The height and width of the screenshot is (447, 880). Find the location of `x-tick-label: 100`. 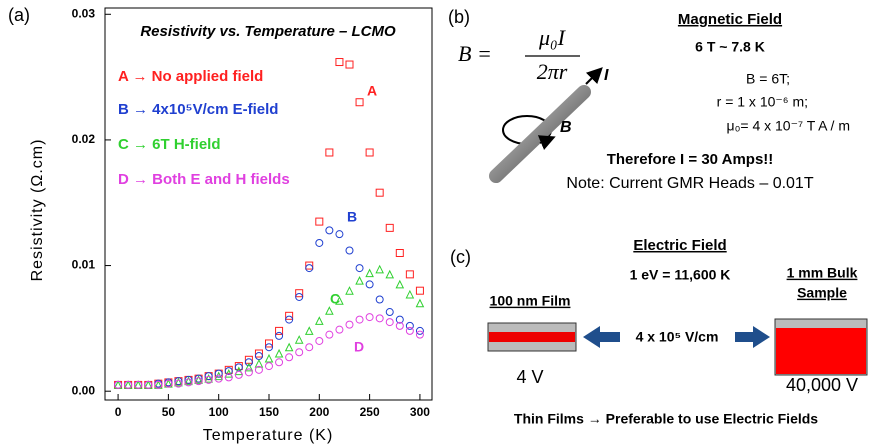

x-tick-label: 100 is located at coordinates (219, 412).